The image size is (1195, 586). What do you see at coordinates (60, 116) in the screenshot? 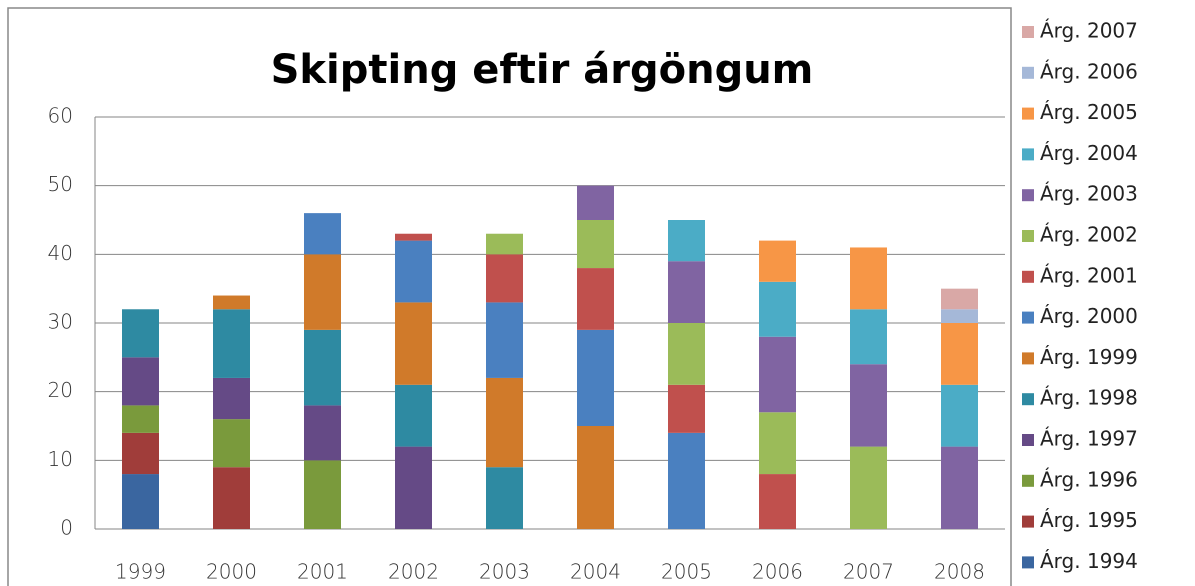
I see `y-tick-label: 60` at bounding box center [60, 116].